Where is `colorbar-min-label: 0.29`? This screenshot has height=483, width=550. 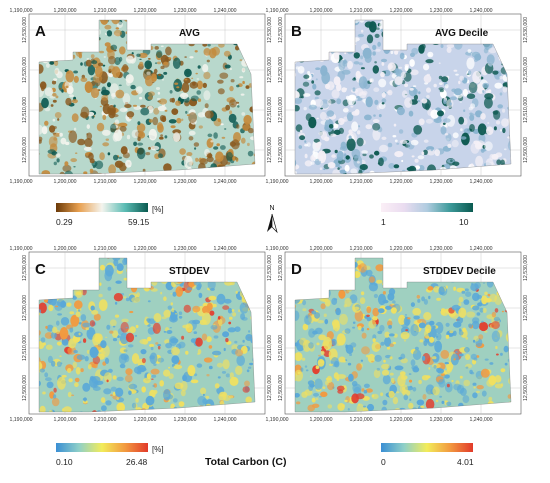 colorbar-min-label: 0.29 is located at coordinates (64, 222).